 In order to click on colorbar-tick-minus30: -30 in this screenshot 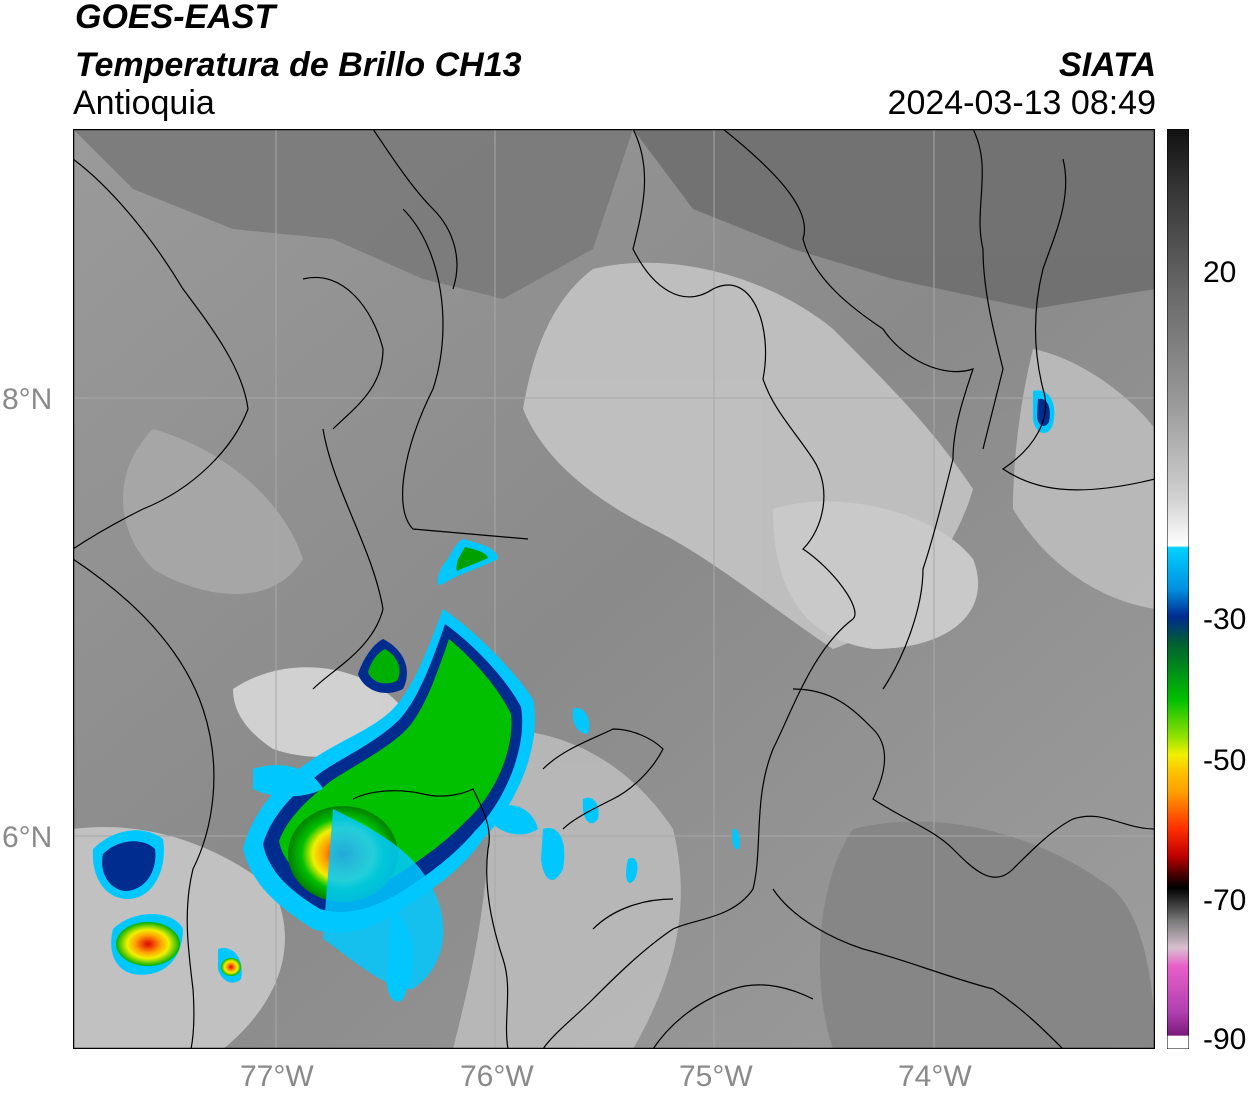, I will do `click(1225, 619)`.